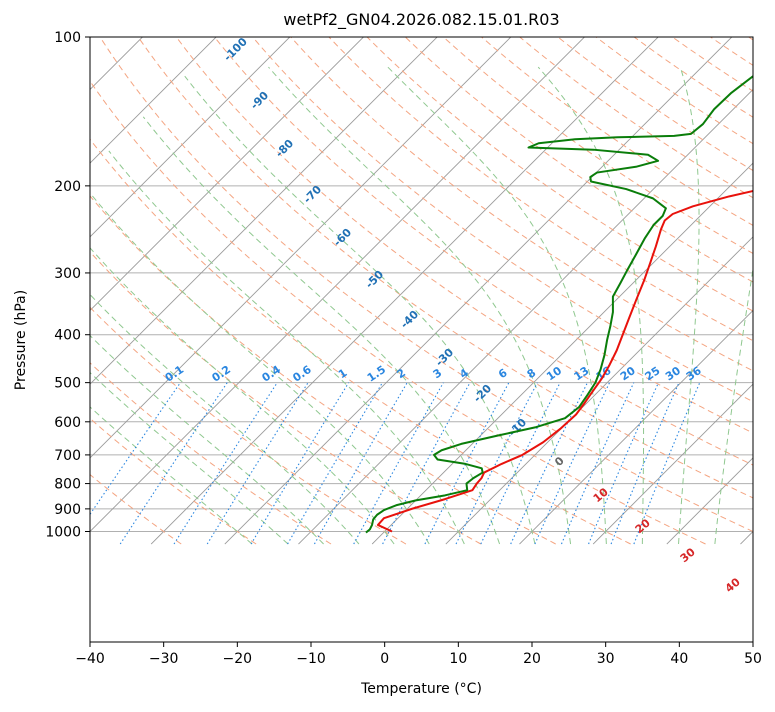  What do you see at coordinates (311, 659) in the screenshot?
I see `x-tick-label: −10` at bounding box center [311, 659].